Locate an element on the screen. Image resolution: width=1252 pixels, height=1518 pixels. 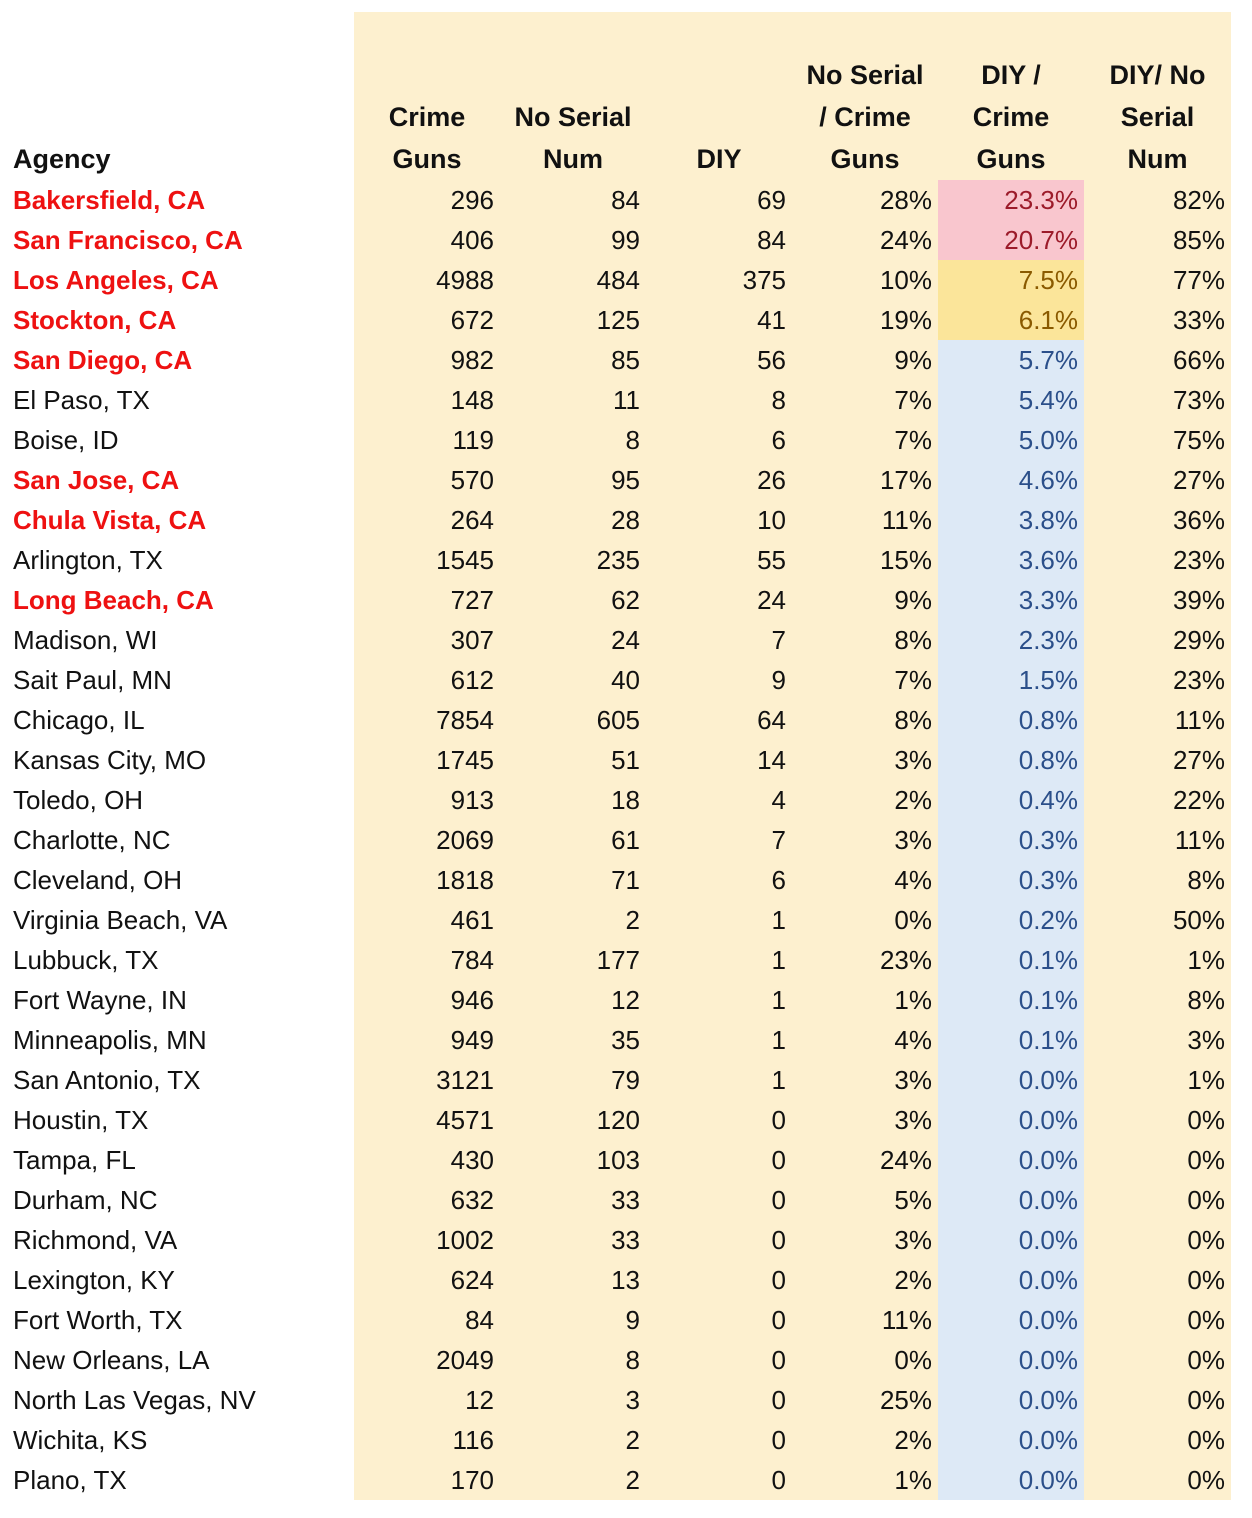
agency-cell: Bakersfield, CA is located at coordinates (109, 199).